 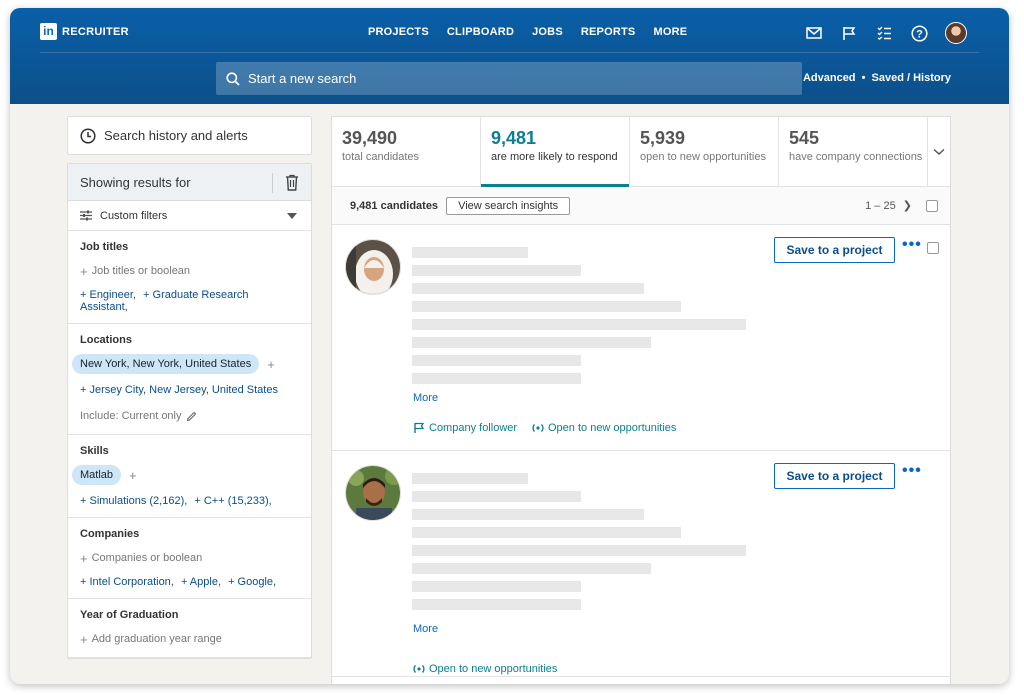 What do you see at coordinates (907, 206) in the screenshot?
I see `chevron-right-icon: ❯` at bounding box center [907, 206].